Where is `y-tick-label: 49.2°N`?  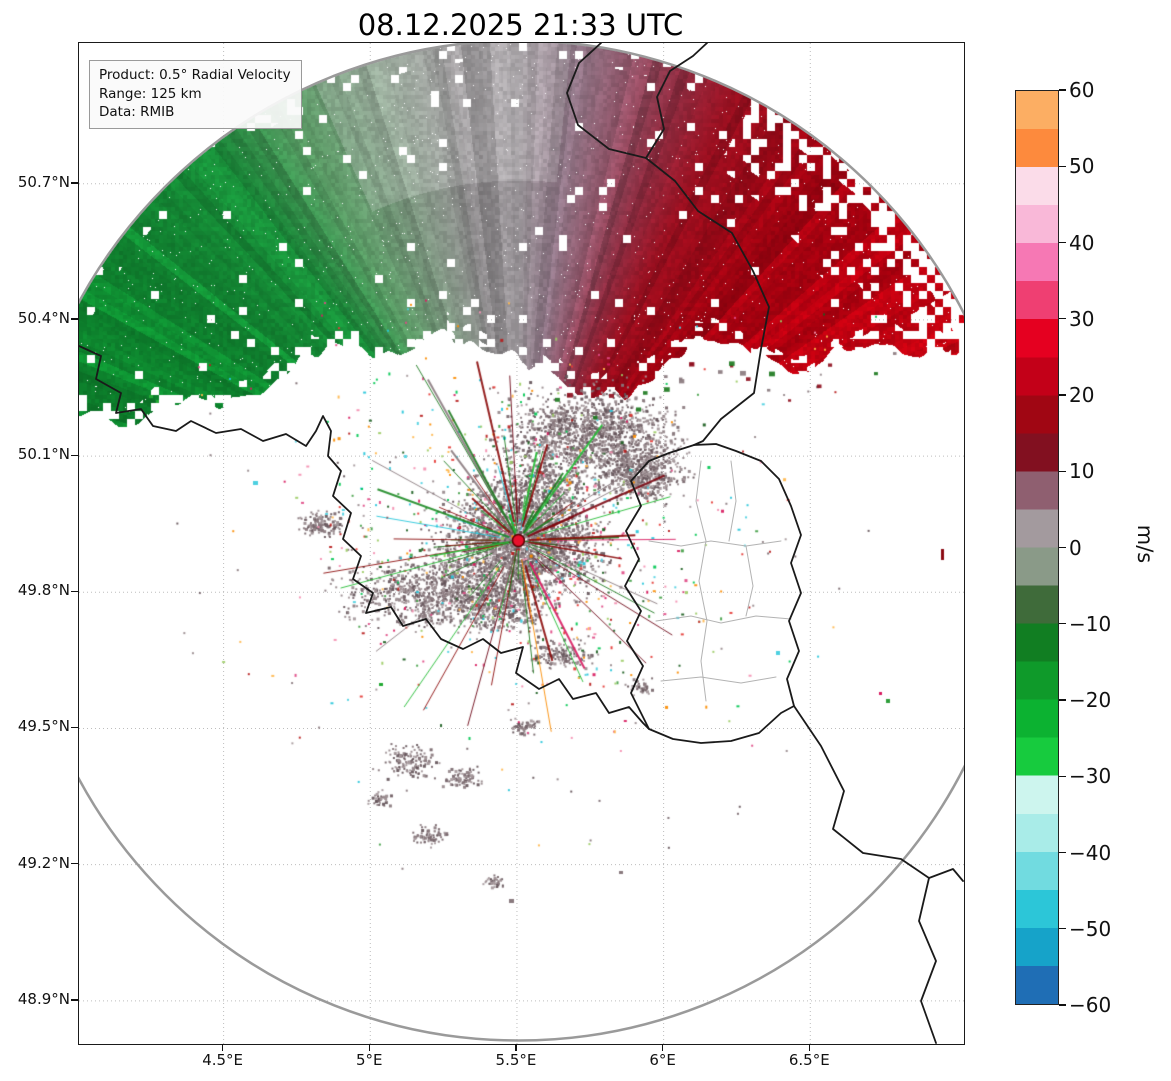
y-tick-label: 49.2°N is located at coordinates (43, 862).